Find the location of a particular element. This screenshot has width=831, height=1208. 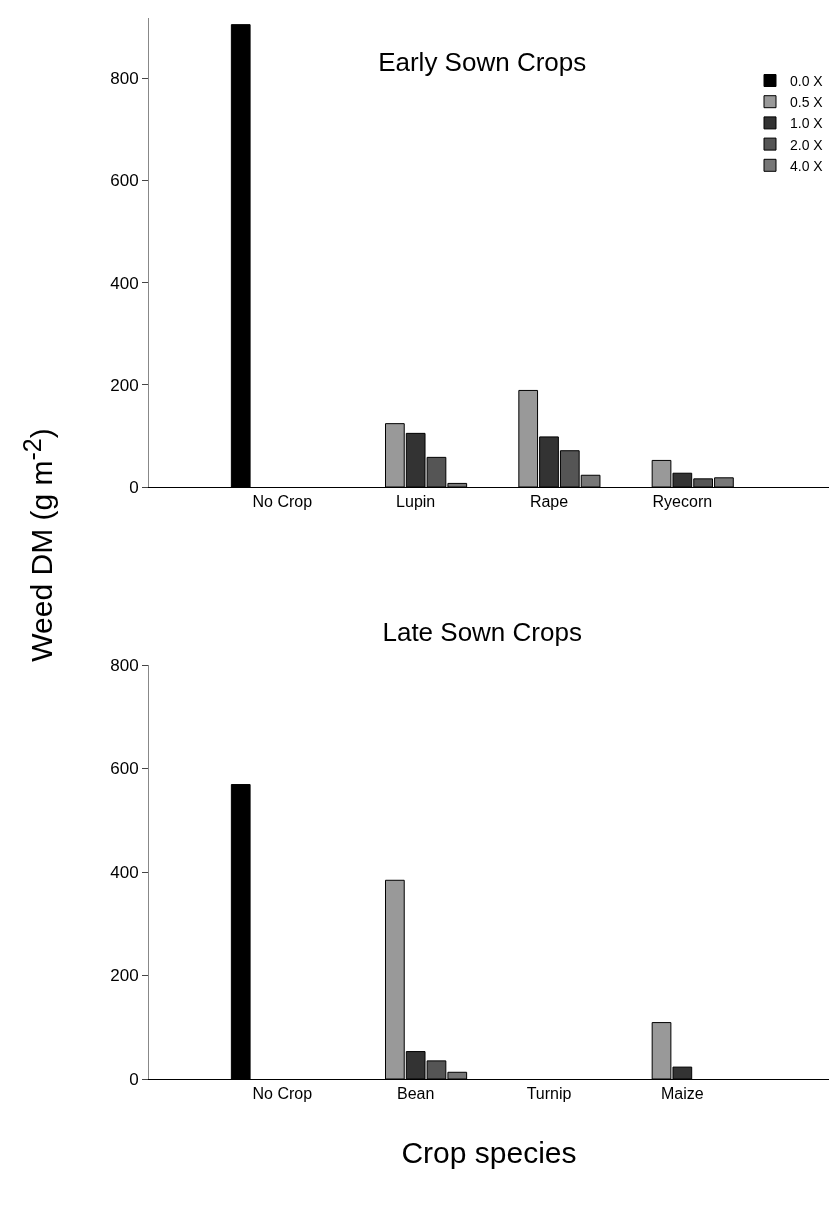

legend-label: 1.0 X is located at coordinates (807, 123).